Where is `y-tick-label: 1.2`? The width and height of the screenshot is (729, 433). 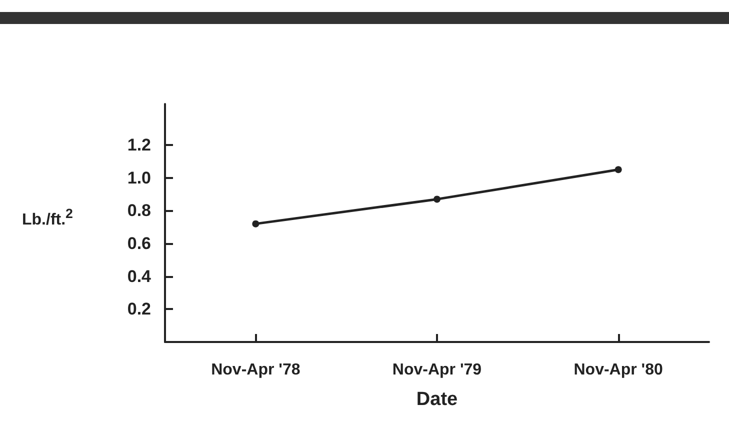
y-tick-label: 1.2 is located at coordinates (139, 145).